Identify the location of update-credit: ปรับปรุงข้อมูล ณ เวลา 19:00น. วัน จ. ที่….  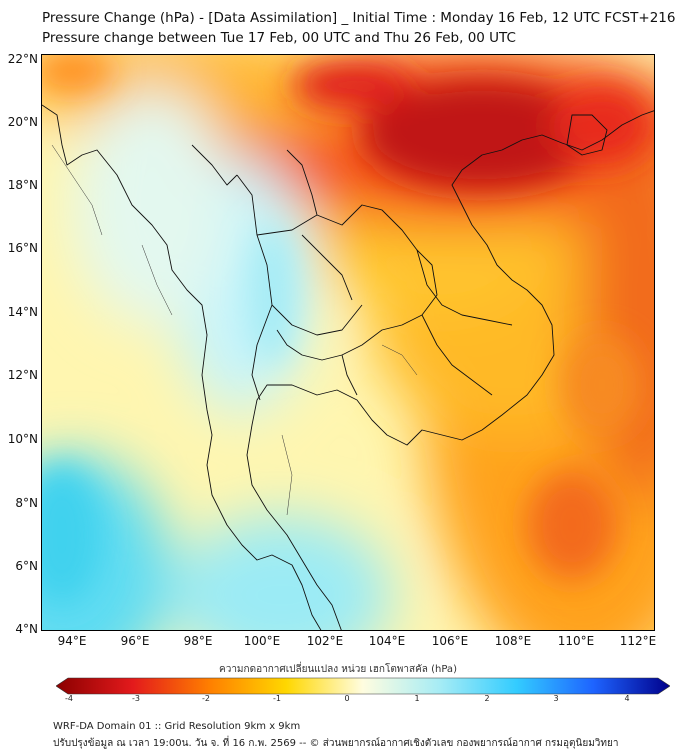
(336, 743).